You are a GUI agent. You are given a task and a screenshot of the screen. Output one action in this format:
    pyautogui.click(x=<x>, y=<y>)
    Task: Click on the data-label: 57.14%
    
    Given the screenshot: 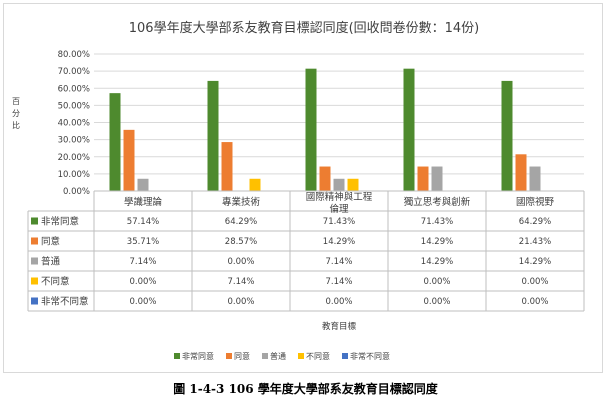 What is the action you would take?
    pyautogui.click(x=143, y=222)
    